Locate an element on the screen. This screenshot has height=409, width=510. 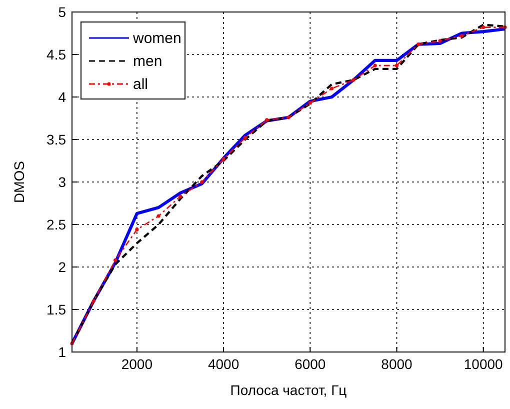
x-tick-label: 4000 is located at coordinates (224, 364).